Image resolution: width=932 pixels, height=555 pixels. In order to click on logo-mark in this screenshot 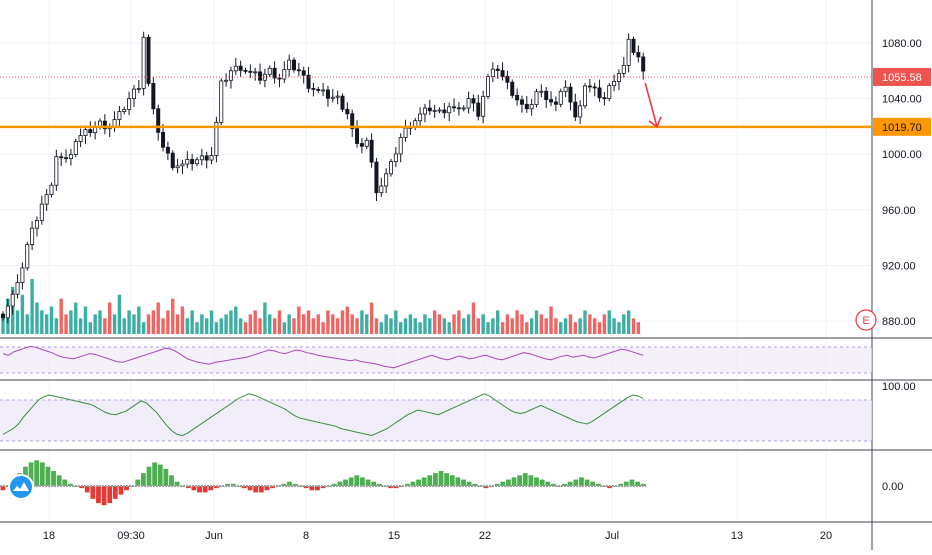, I will do `click(21, 486)`.